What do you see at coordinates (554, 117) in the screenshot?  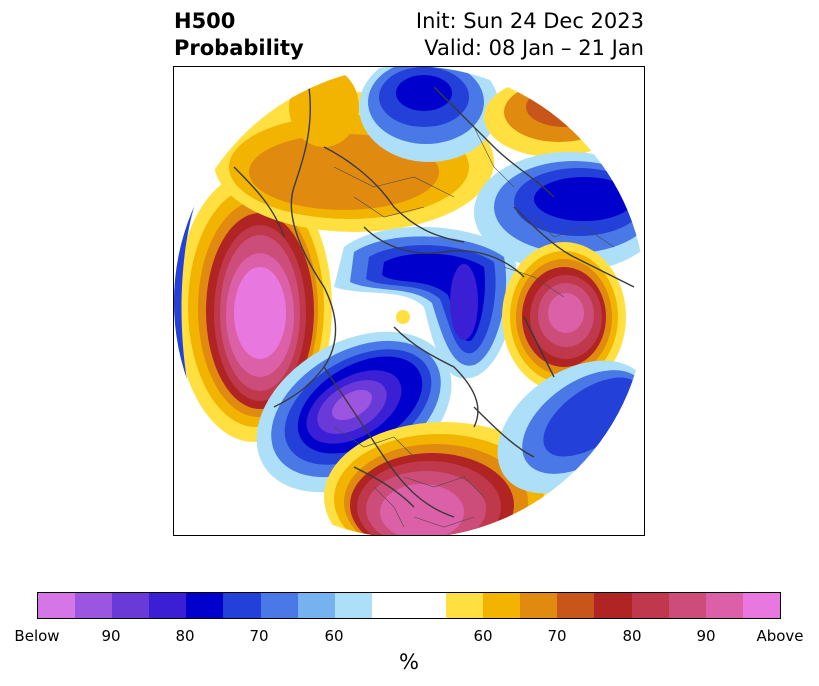 I see `anomaly-high-northeast` at bounding box center [554, 117].